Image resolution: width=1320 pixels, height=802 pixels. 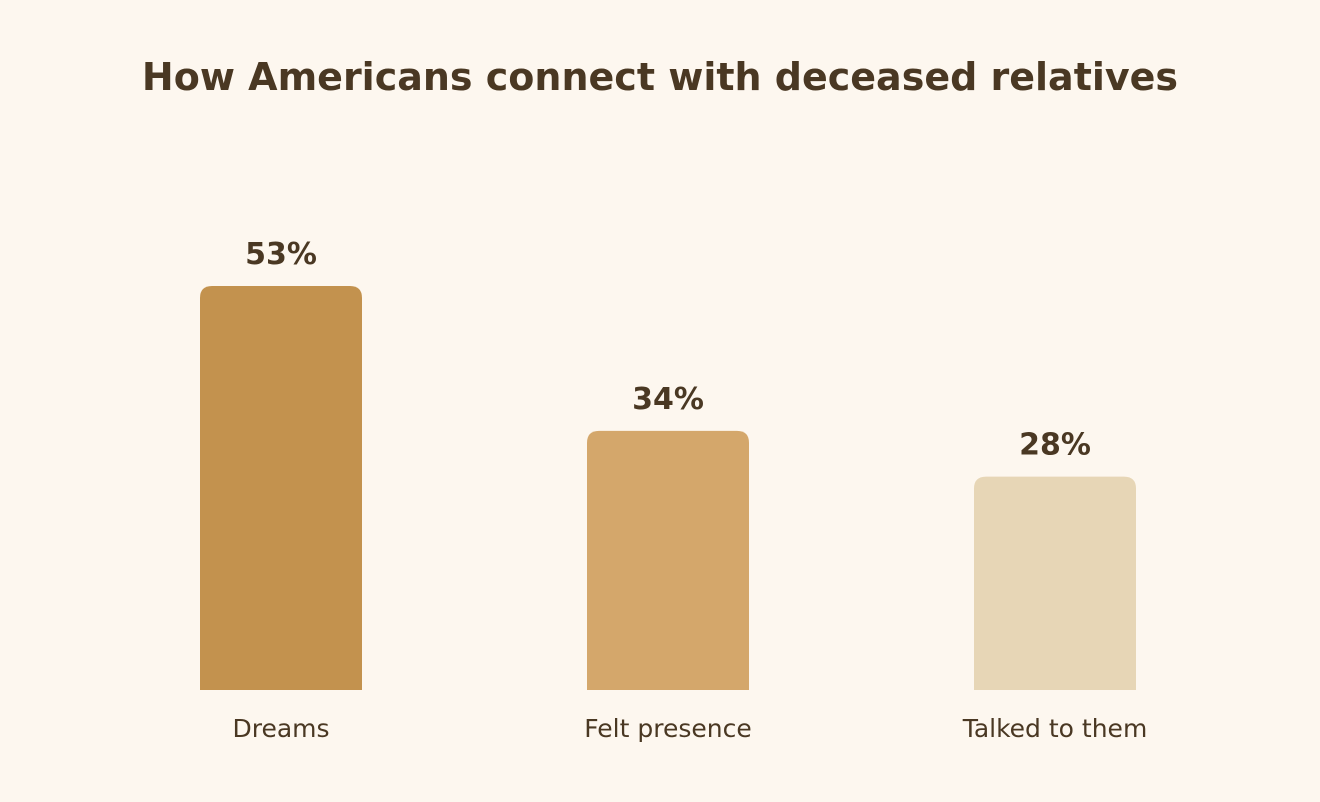 I want to click on bar-talked-to-them, so click(x=1055, y=583).